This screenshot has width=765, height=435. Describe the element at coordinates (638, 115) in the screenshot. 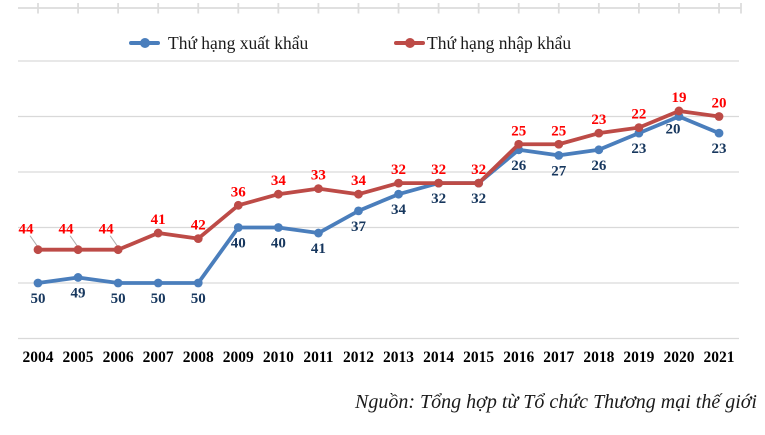

I see `data-label-import: 22` at that location.